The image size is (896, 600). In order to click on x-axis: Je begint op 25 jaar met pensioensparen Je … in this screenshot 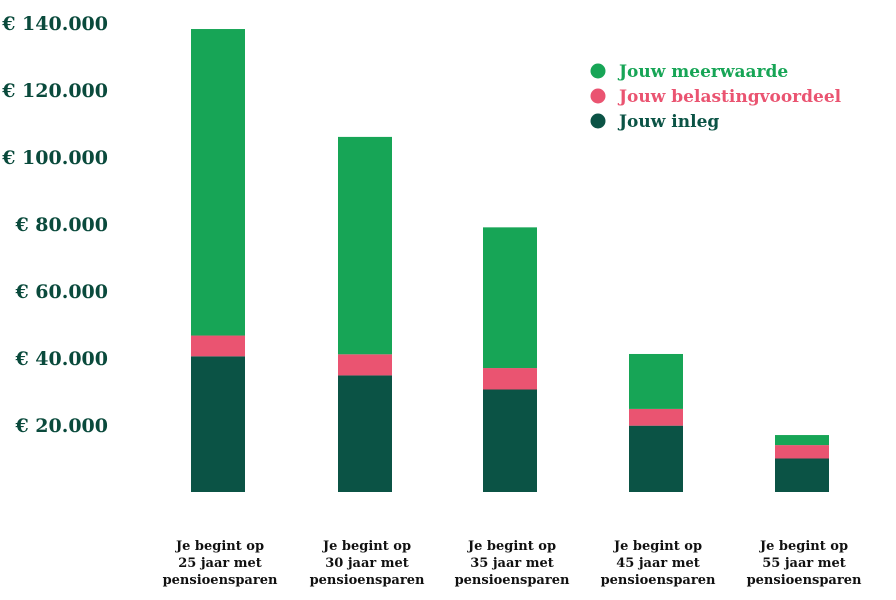, I will do `click(512, 563)`.